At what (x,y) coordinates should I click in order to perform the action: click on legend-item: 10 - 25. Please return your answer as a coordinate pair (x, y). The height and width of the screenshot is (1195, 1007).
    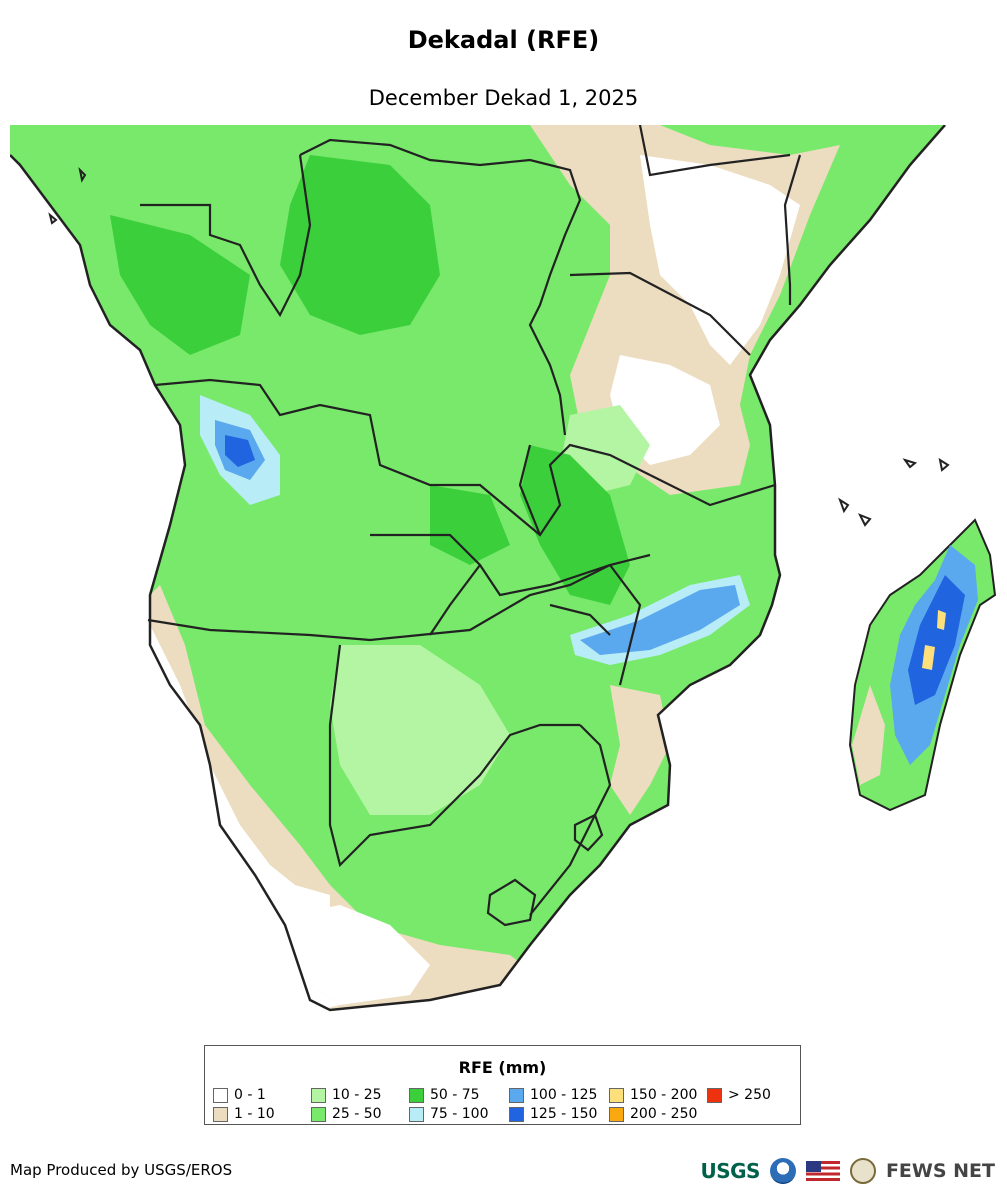
    Looking at the image, I should click on (366, 1095).